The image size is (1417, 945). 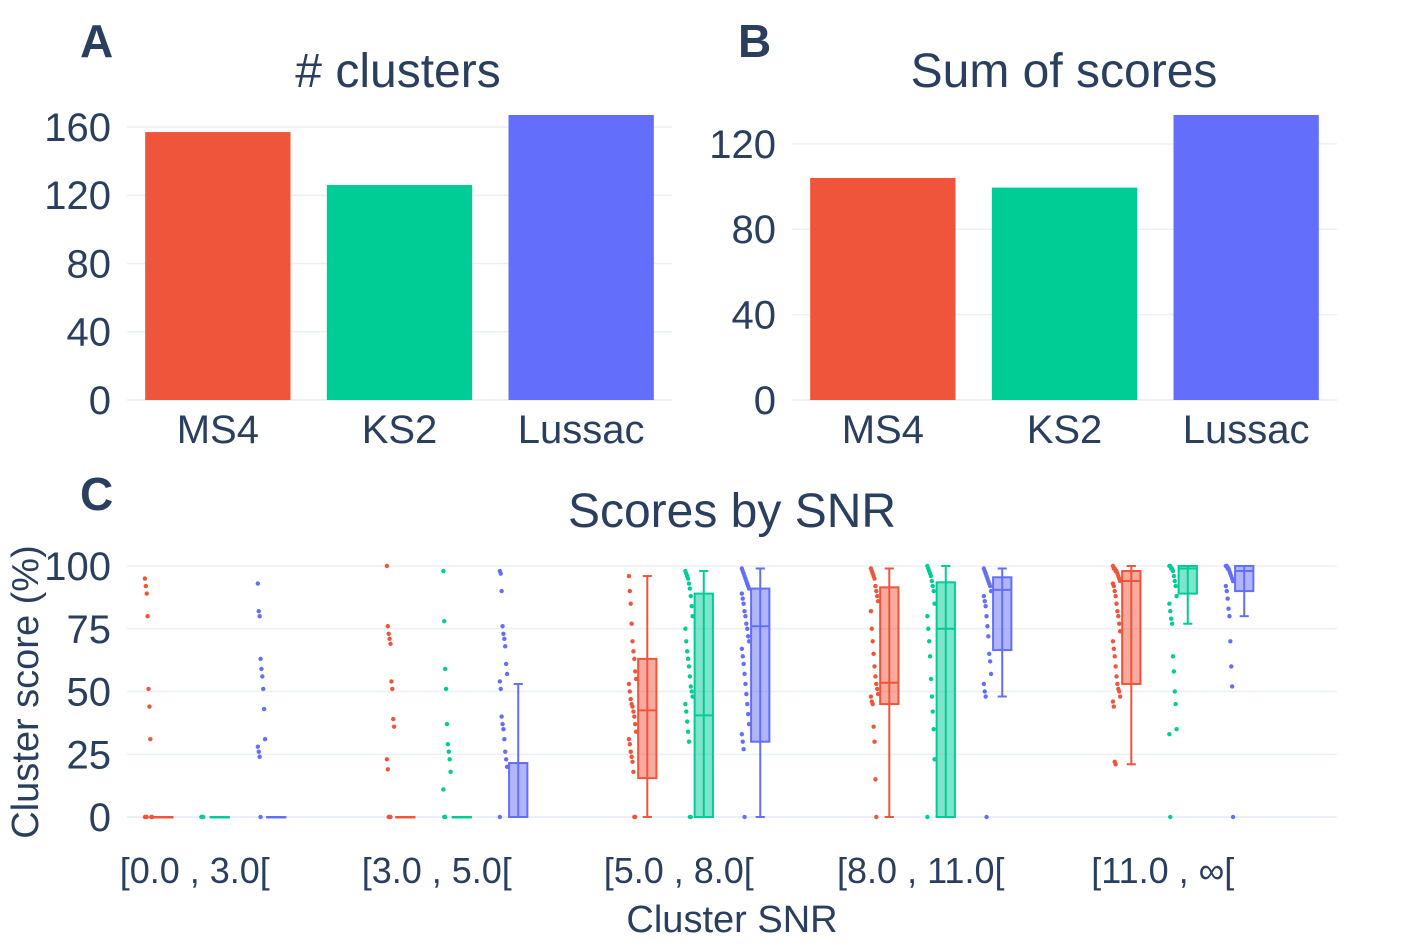 I want to click on snr-y-tick-100: 100, so click(x=77, y=567).